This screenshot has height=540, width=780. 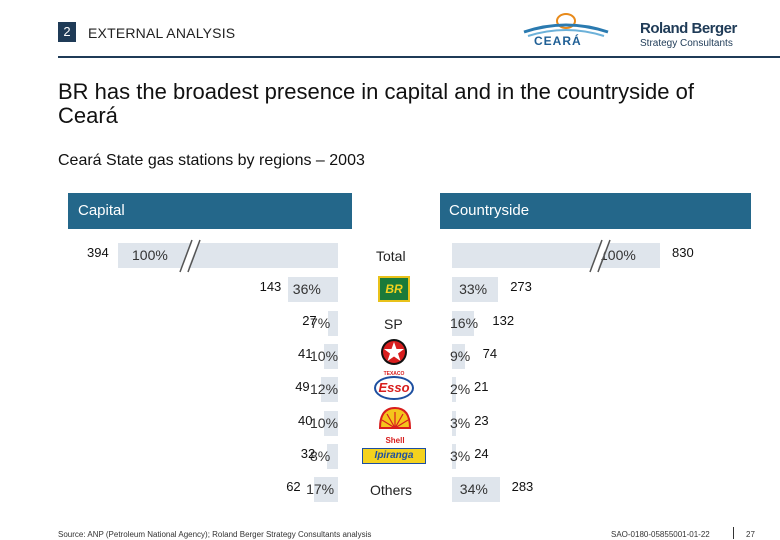 I want to click on capital-count-shell: 40, so click(x=305, y=420).